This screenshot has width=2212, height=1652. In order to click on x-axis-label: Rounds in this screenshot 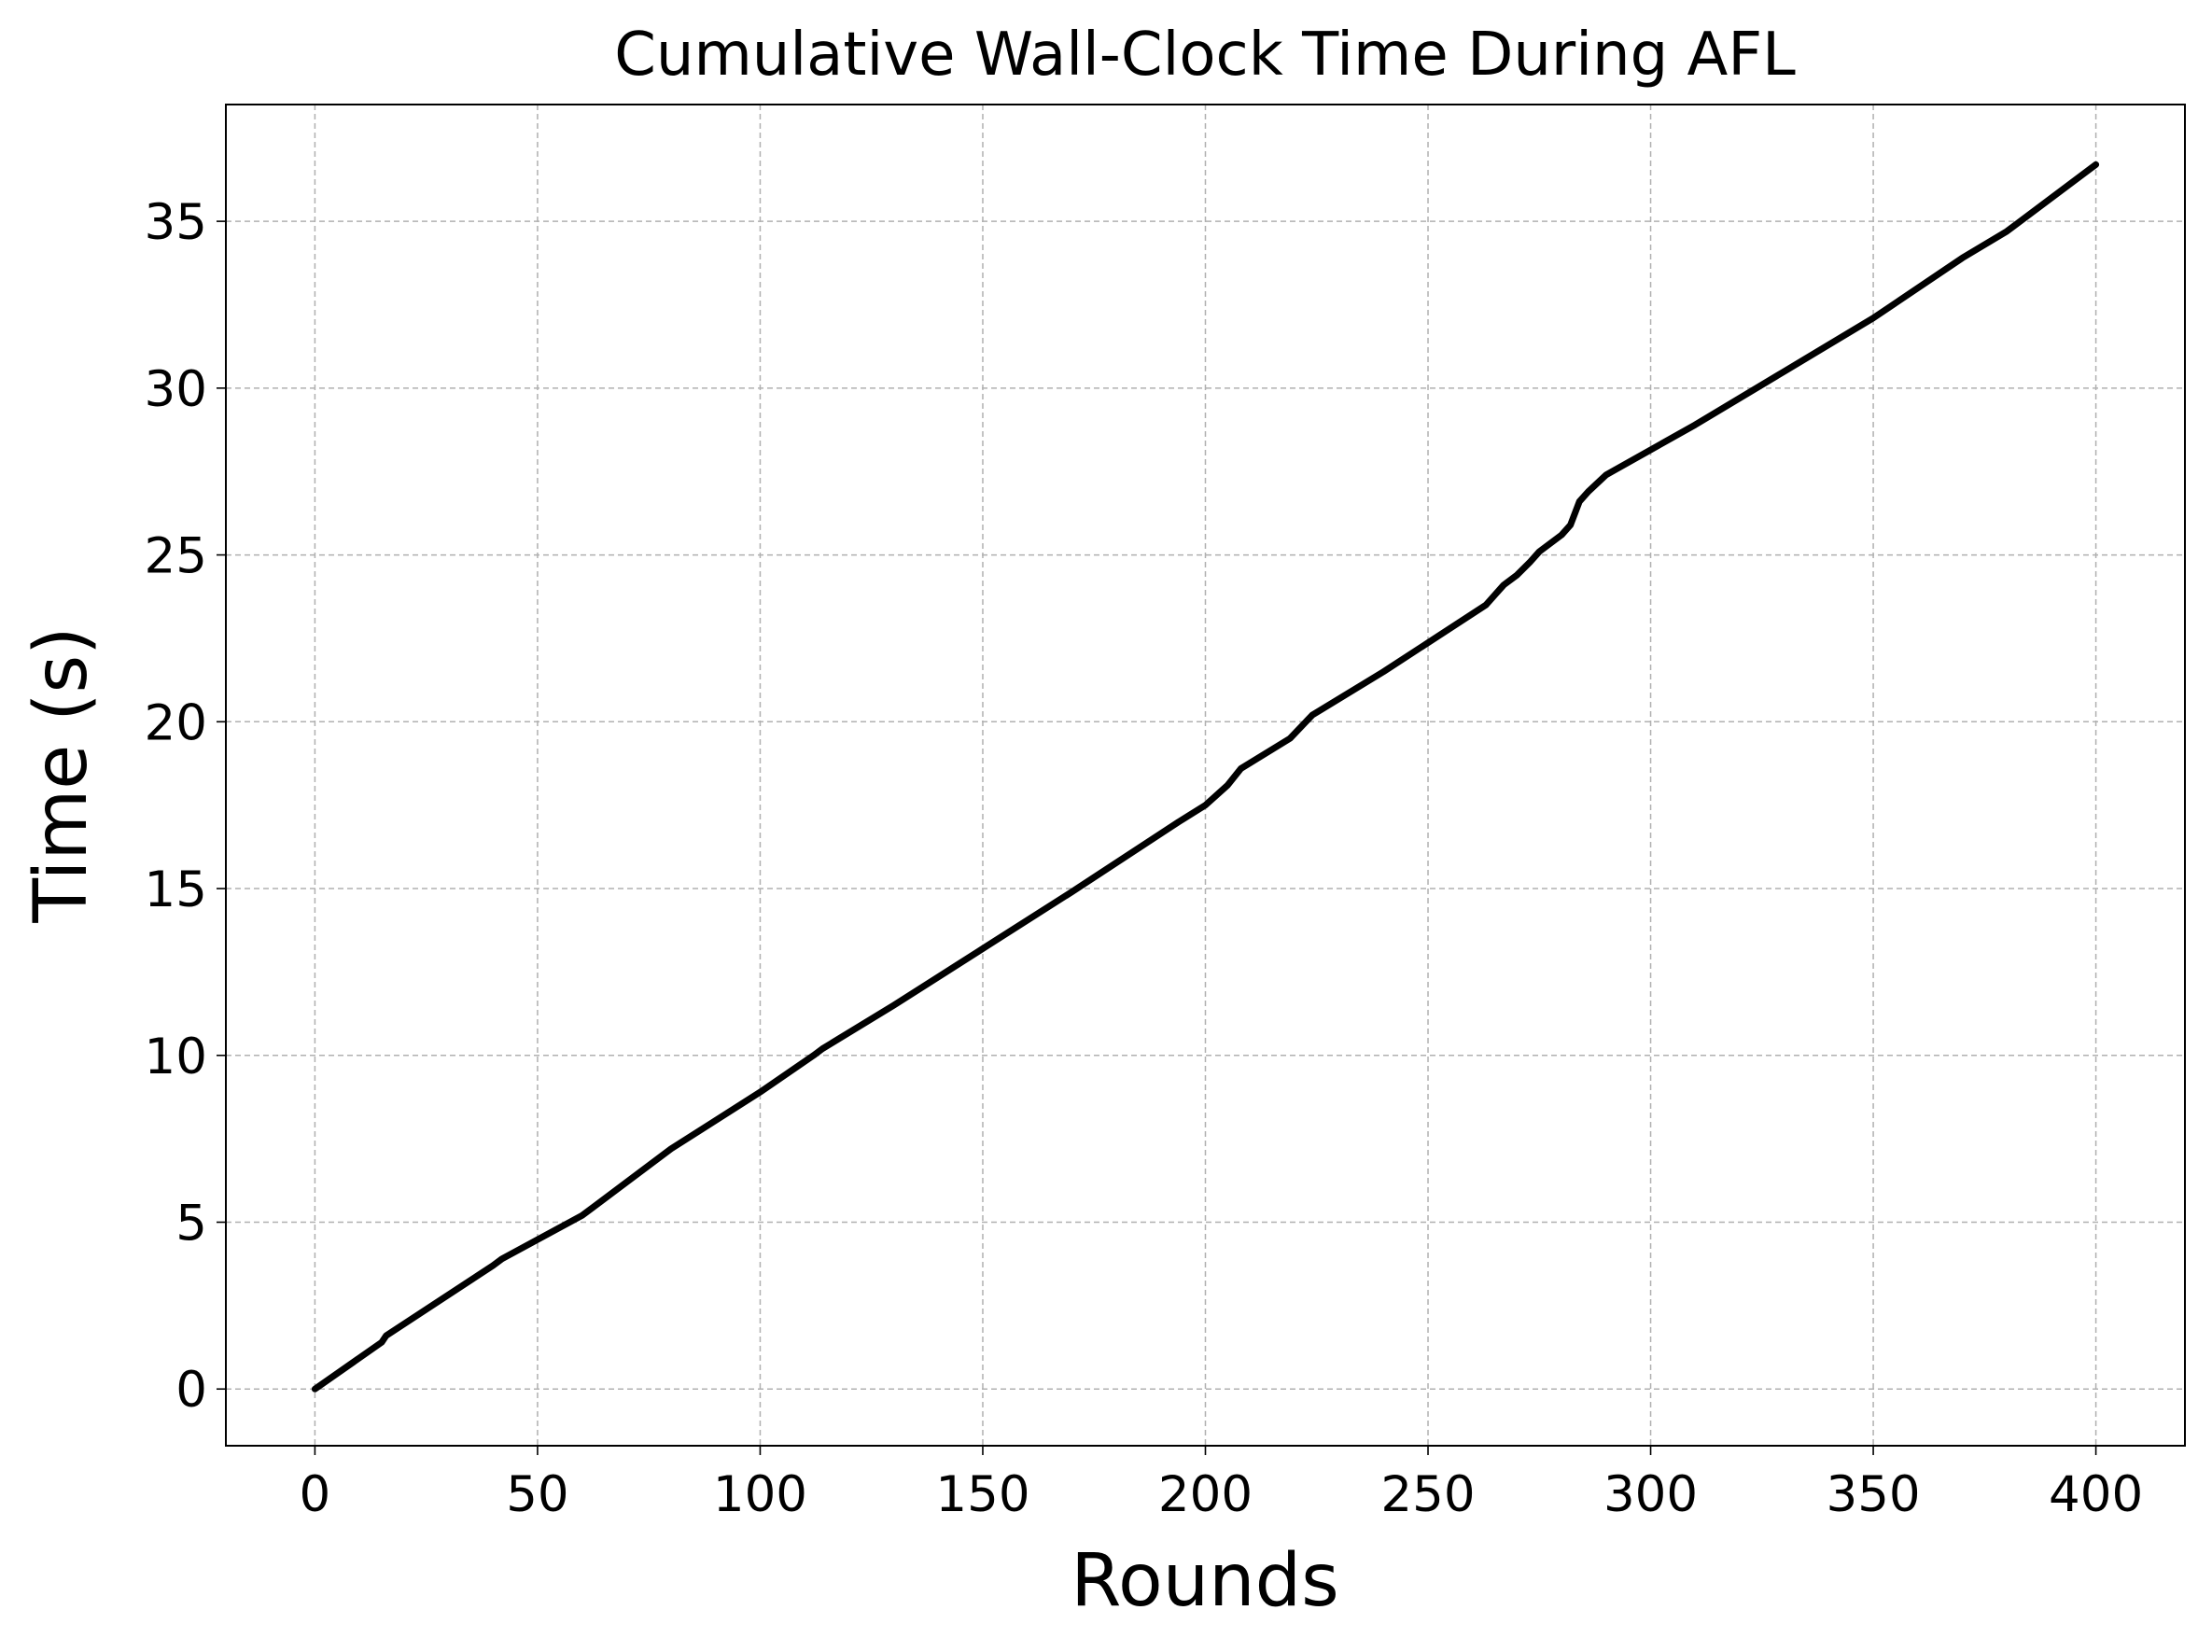, I will do `click(1204, 1581)`.